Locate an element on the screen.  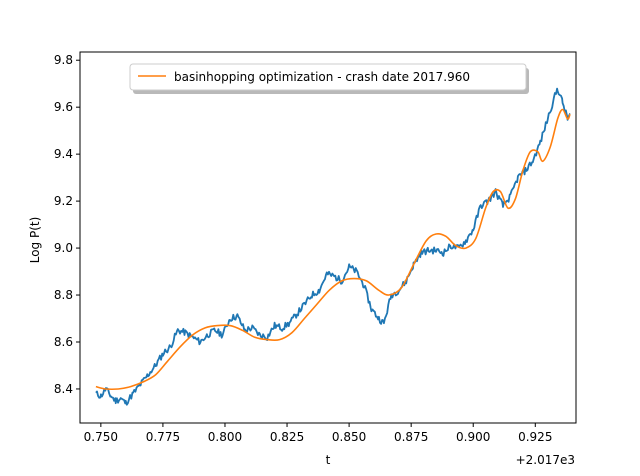
x-axis-label: t is located at coordinates (328, 460).